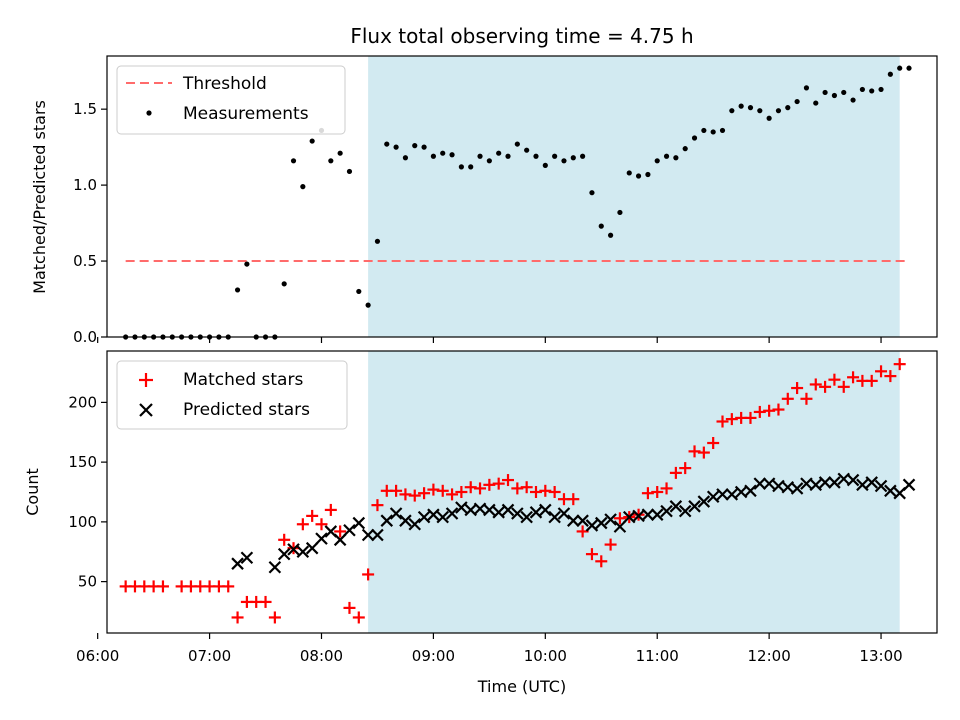 The image size is (960, 720). What do you see at coordinates (32, 492) in the screenshot?
I see `bottom-y-axis-label: Count` at bounding box center [32, 492].